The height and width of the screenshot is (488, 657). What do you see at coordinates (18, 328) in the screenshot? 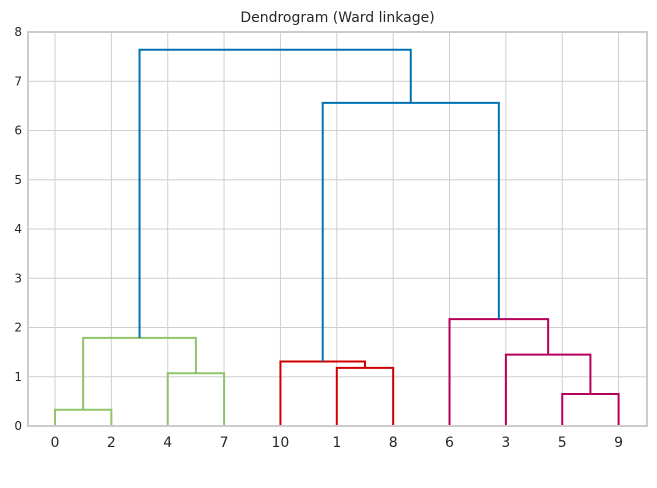
I see `y-tick-label: 2` at bounding box center [18, 328].